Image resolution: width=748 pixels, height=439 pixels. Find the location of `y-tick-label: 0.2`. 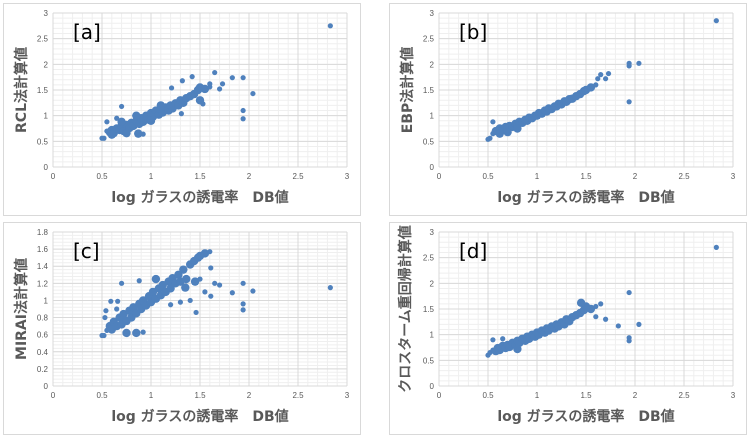

y-tick-label: 0.2 is located at coordinates (43, 369).